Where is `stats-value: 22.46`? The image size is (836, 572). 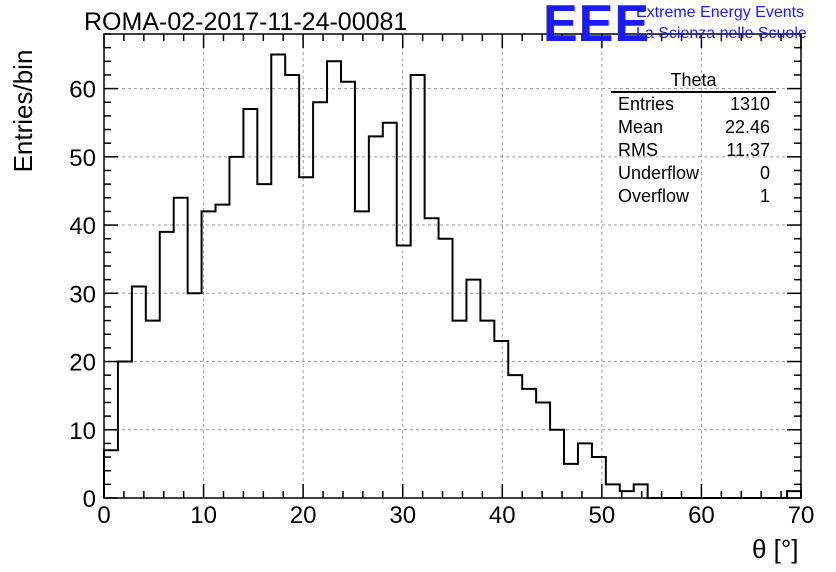
stats-value: 22.46 is located at coordinates (747, 127).